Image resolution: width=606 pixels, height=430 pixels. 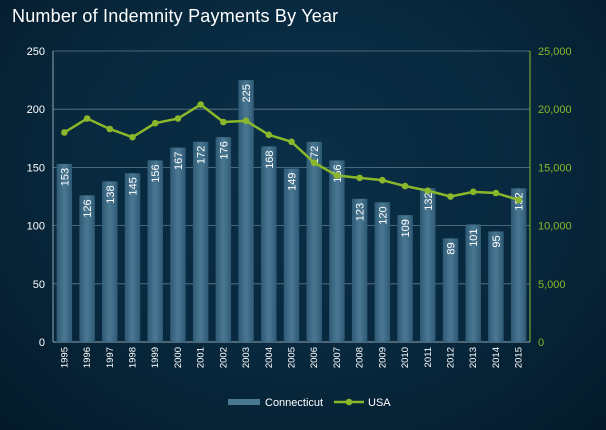 What do you see at coordinates (541, 343) in the screenshot?
I see `y-right-tick-label: 0` at bounding box center [541, 343].